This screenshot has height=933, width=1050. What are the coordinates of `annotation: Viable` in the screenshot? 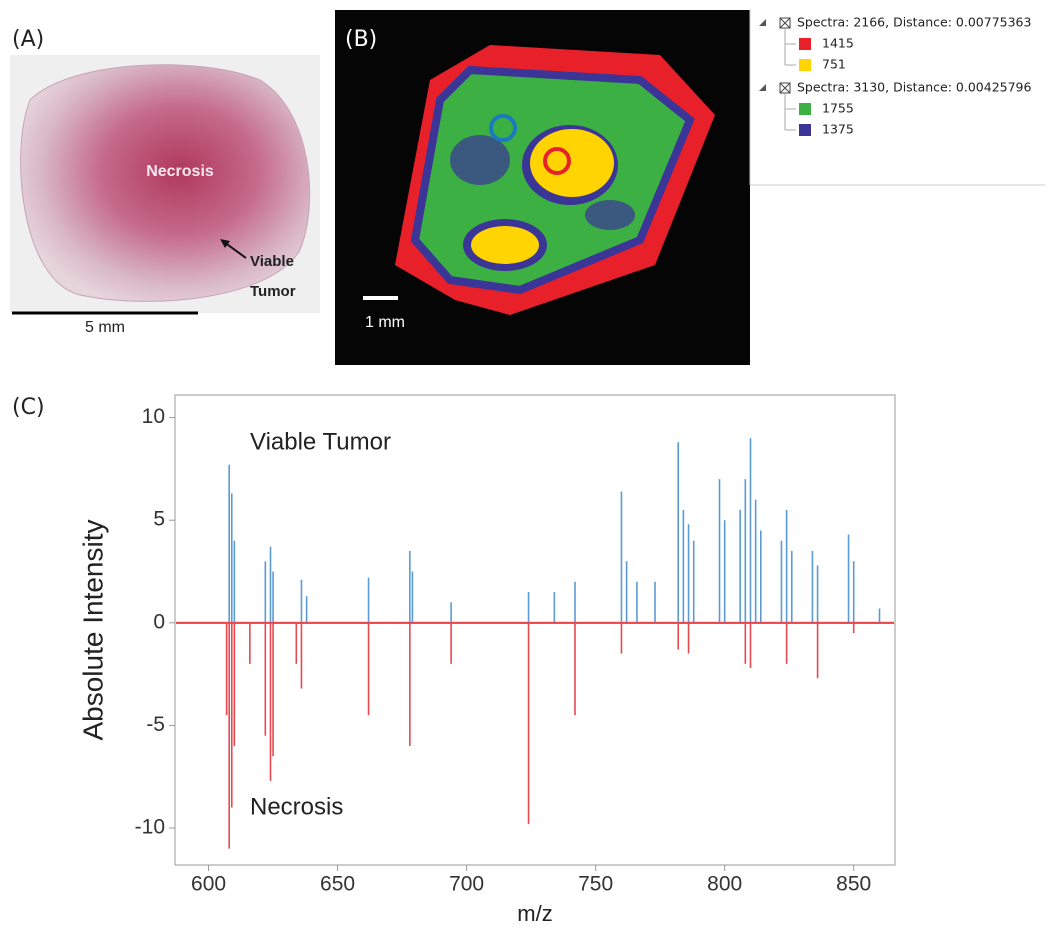 It's located at (272, 261).